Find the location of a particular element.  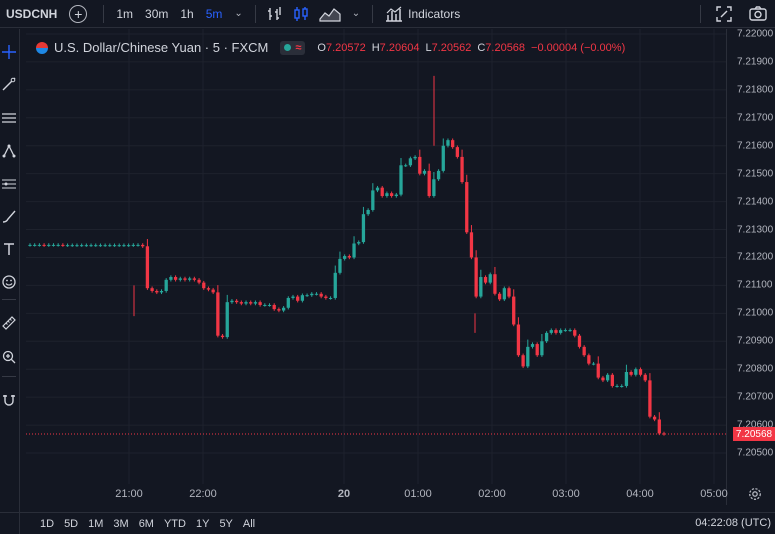

market-open-dot-icon is located at coordinates (288, 47).